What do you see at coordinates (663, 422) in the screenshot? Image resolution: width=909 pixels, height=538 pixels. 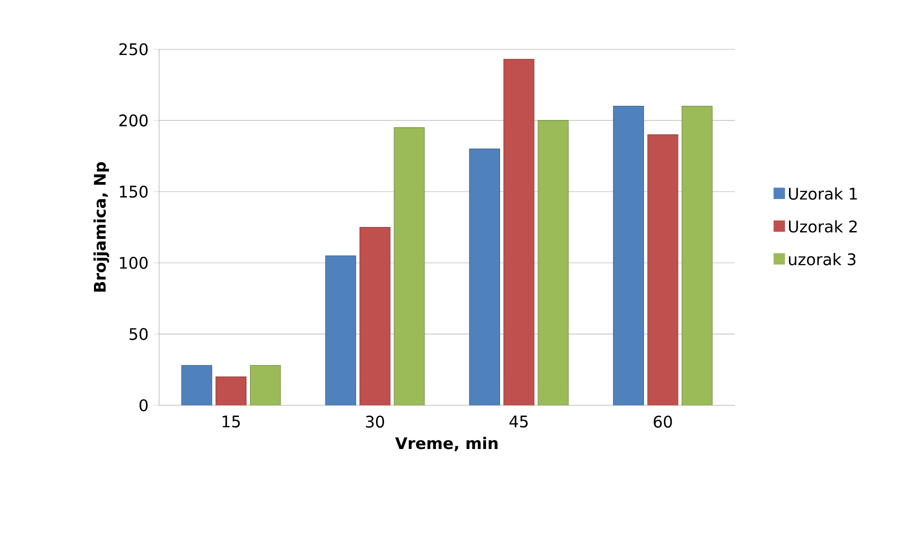 I see `x-tick-label: 60` at bounding box center [663, 422].